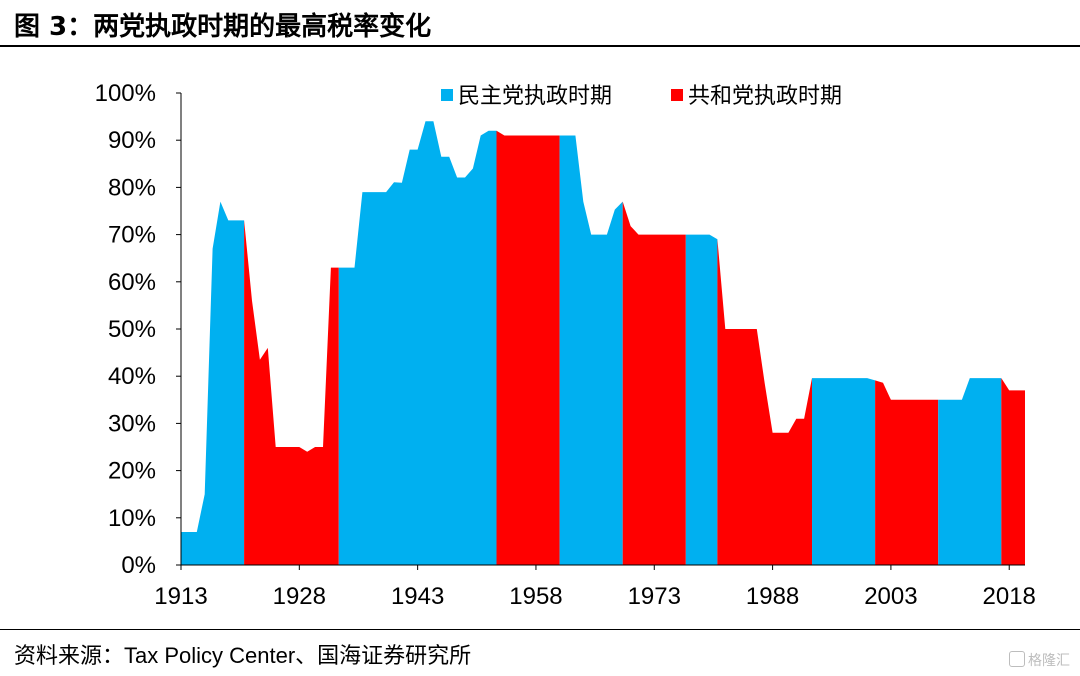 Image resolution: width=1080 pixels, height=676 pixels. What do you see at coordinates (132, 282) in the screenshot?
I see `y-tick-label: 60%` at bounding box center [132, 282].